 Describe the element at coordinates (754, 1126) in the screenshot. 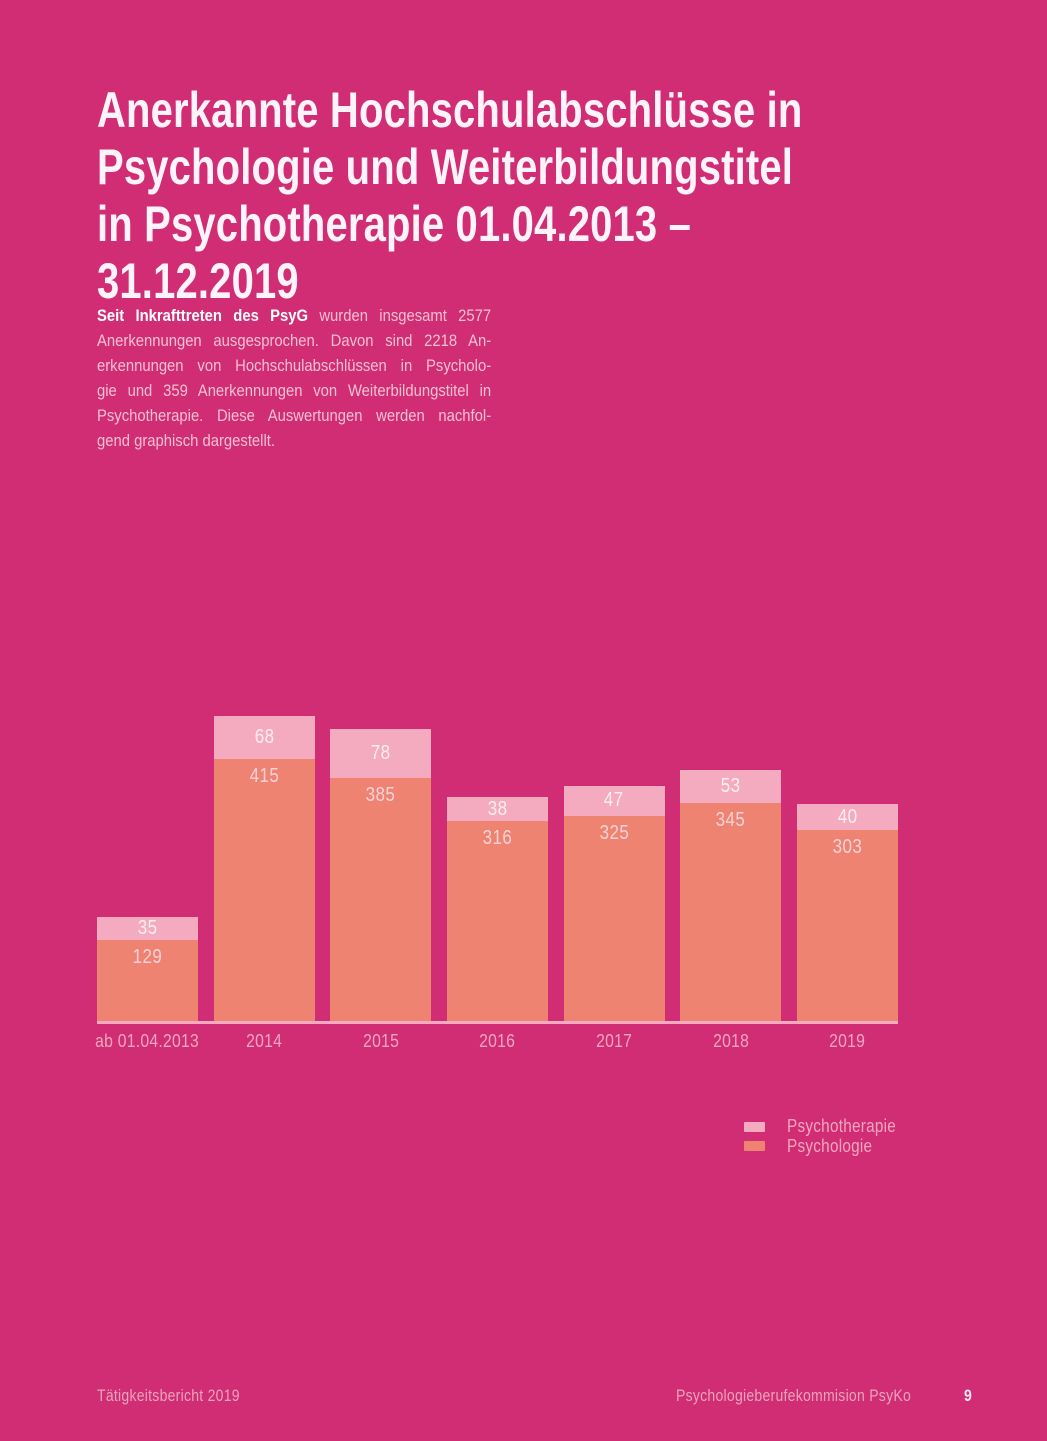

I see `legend-swatch-psychotherapie` at that location.